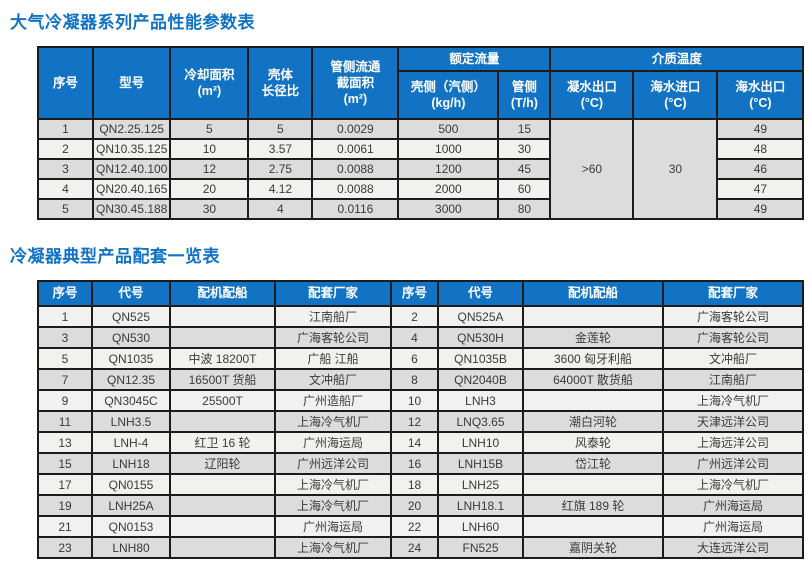 This screenshot has width=809, height=570. What do you see at coordinates (222, 442) in the screenshot?
I see `cell: 红卫 16 轮` at bounding box center [222, 442].